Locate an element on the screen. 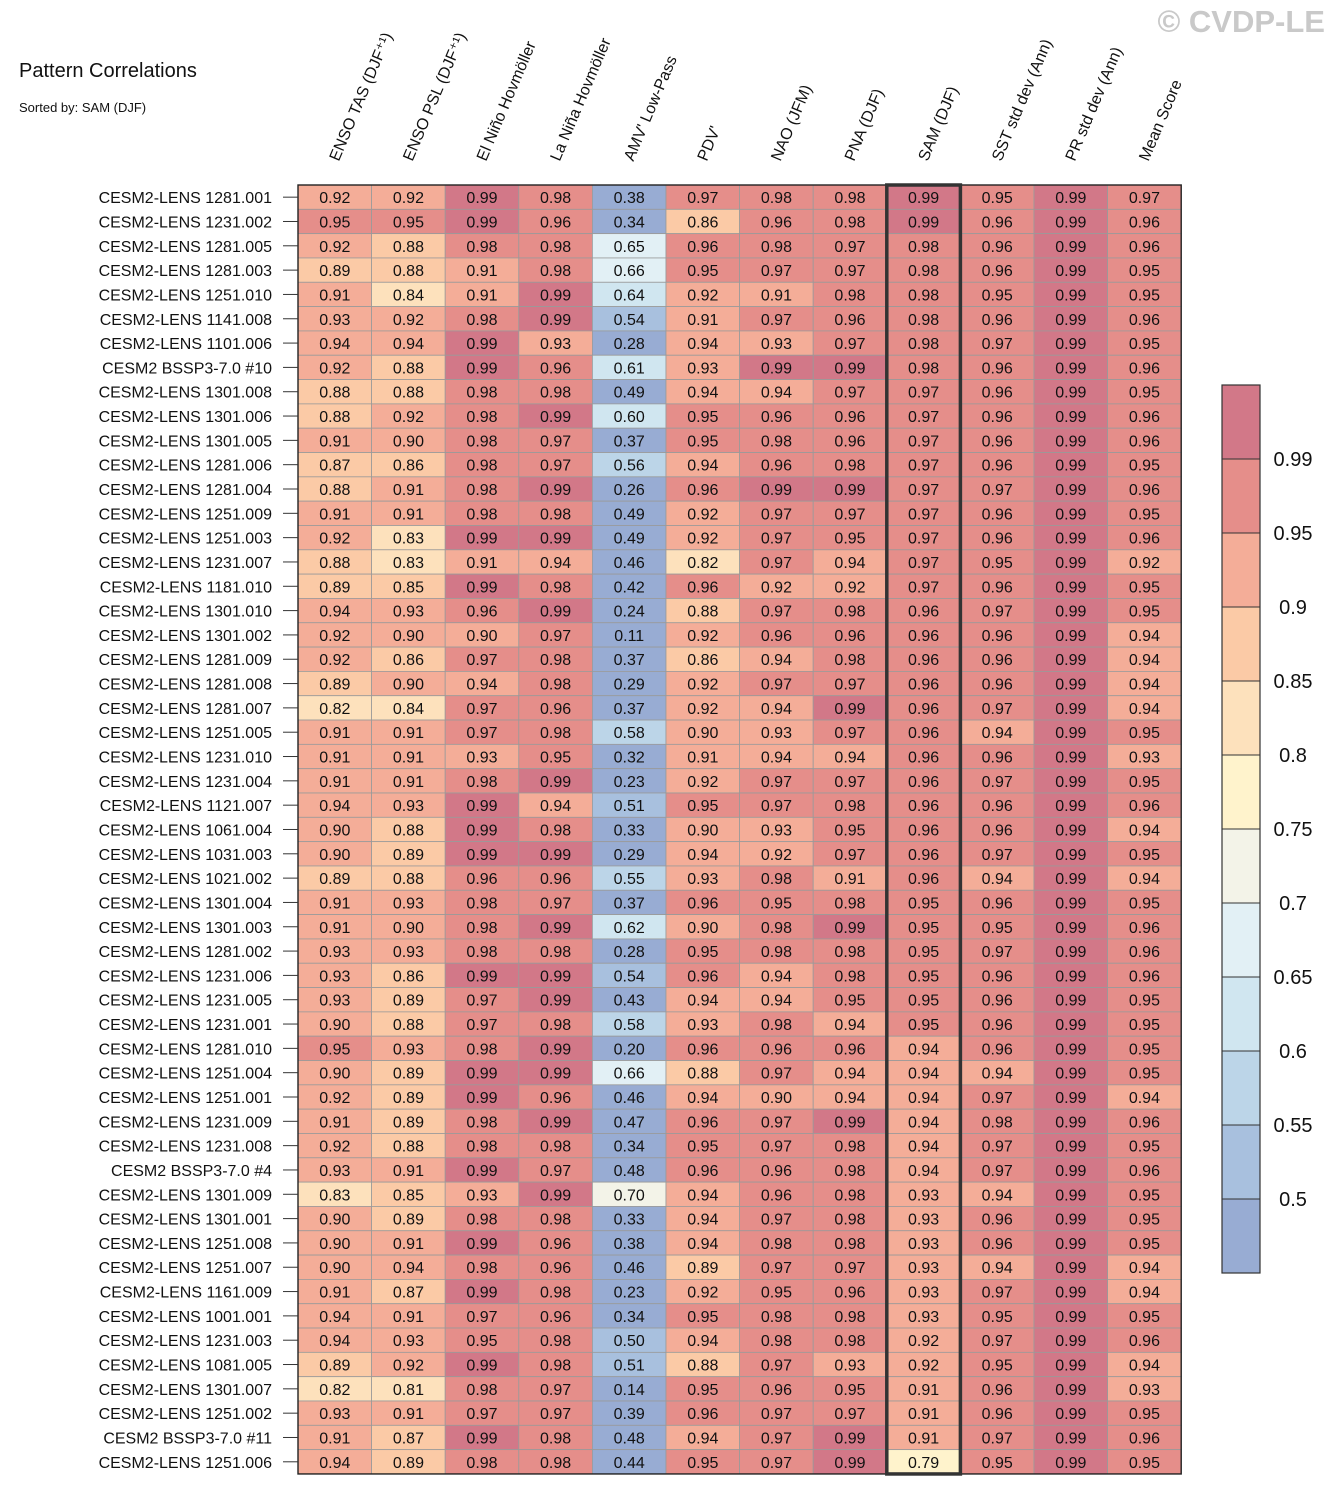  cell-value-label: 0.58 is located at coordinates (629, 733).